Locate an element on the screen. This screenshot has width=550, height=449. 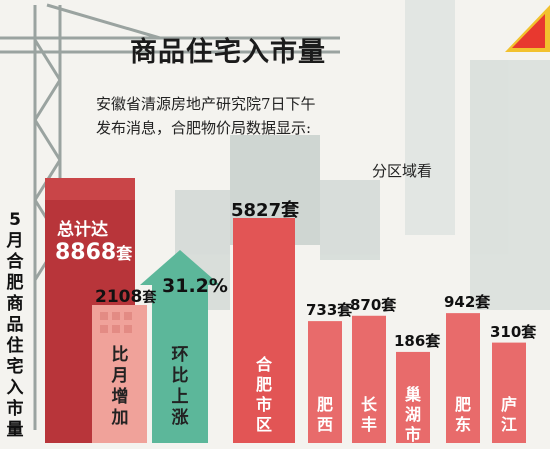
region-value-label: 870套 is located at coordinates (373, 304).